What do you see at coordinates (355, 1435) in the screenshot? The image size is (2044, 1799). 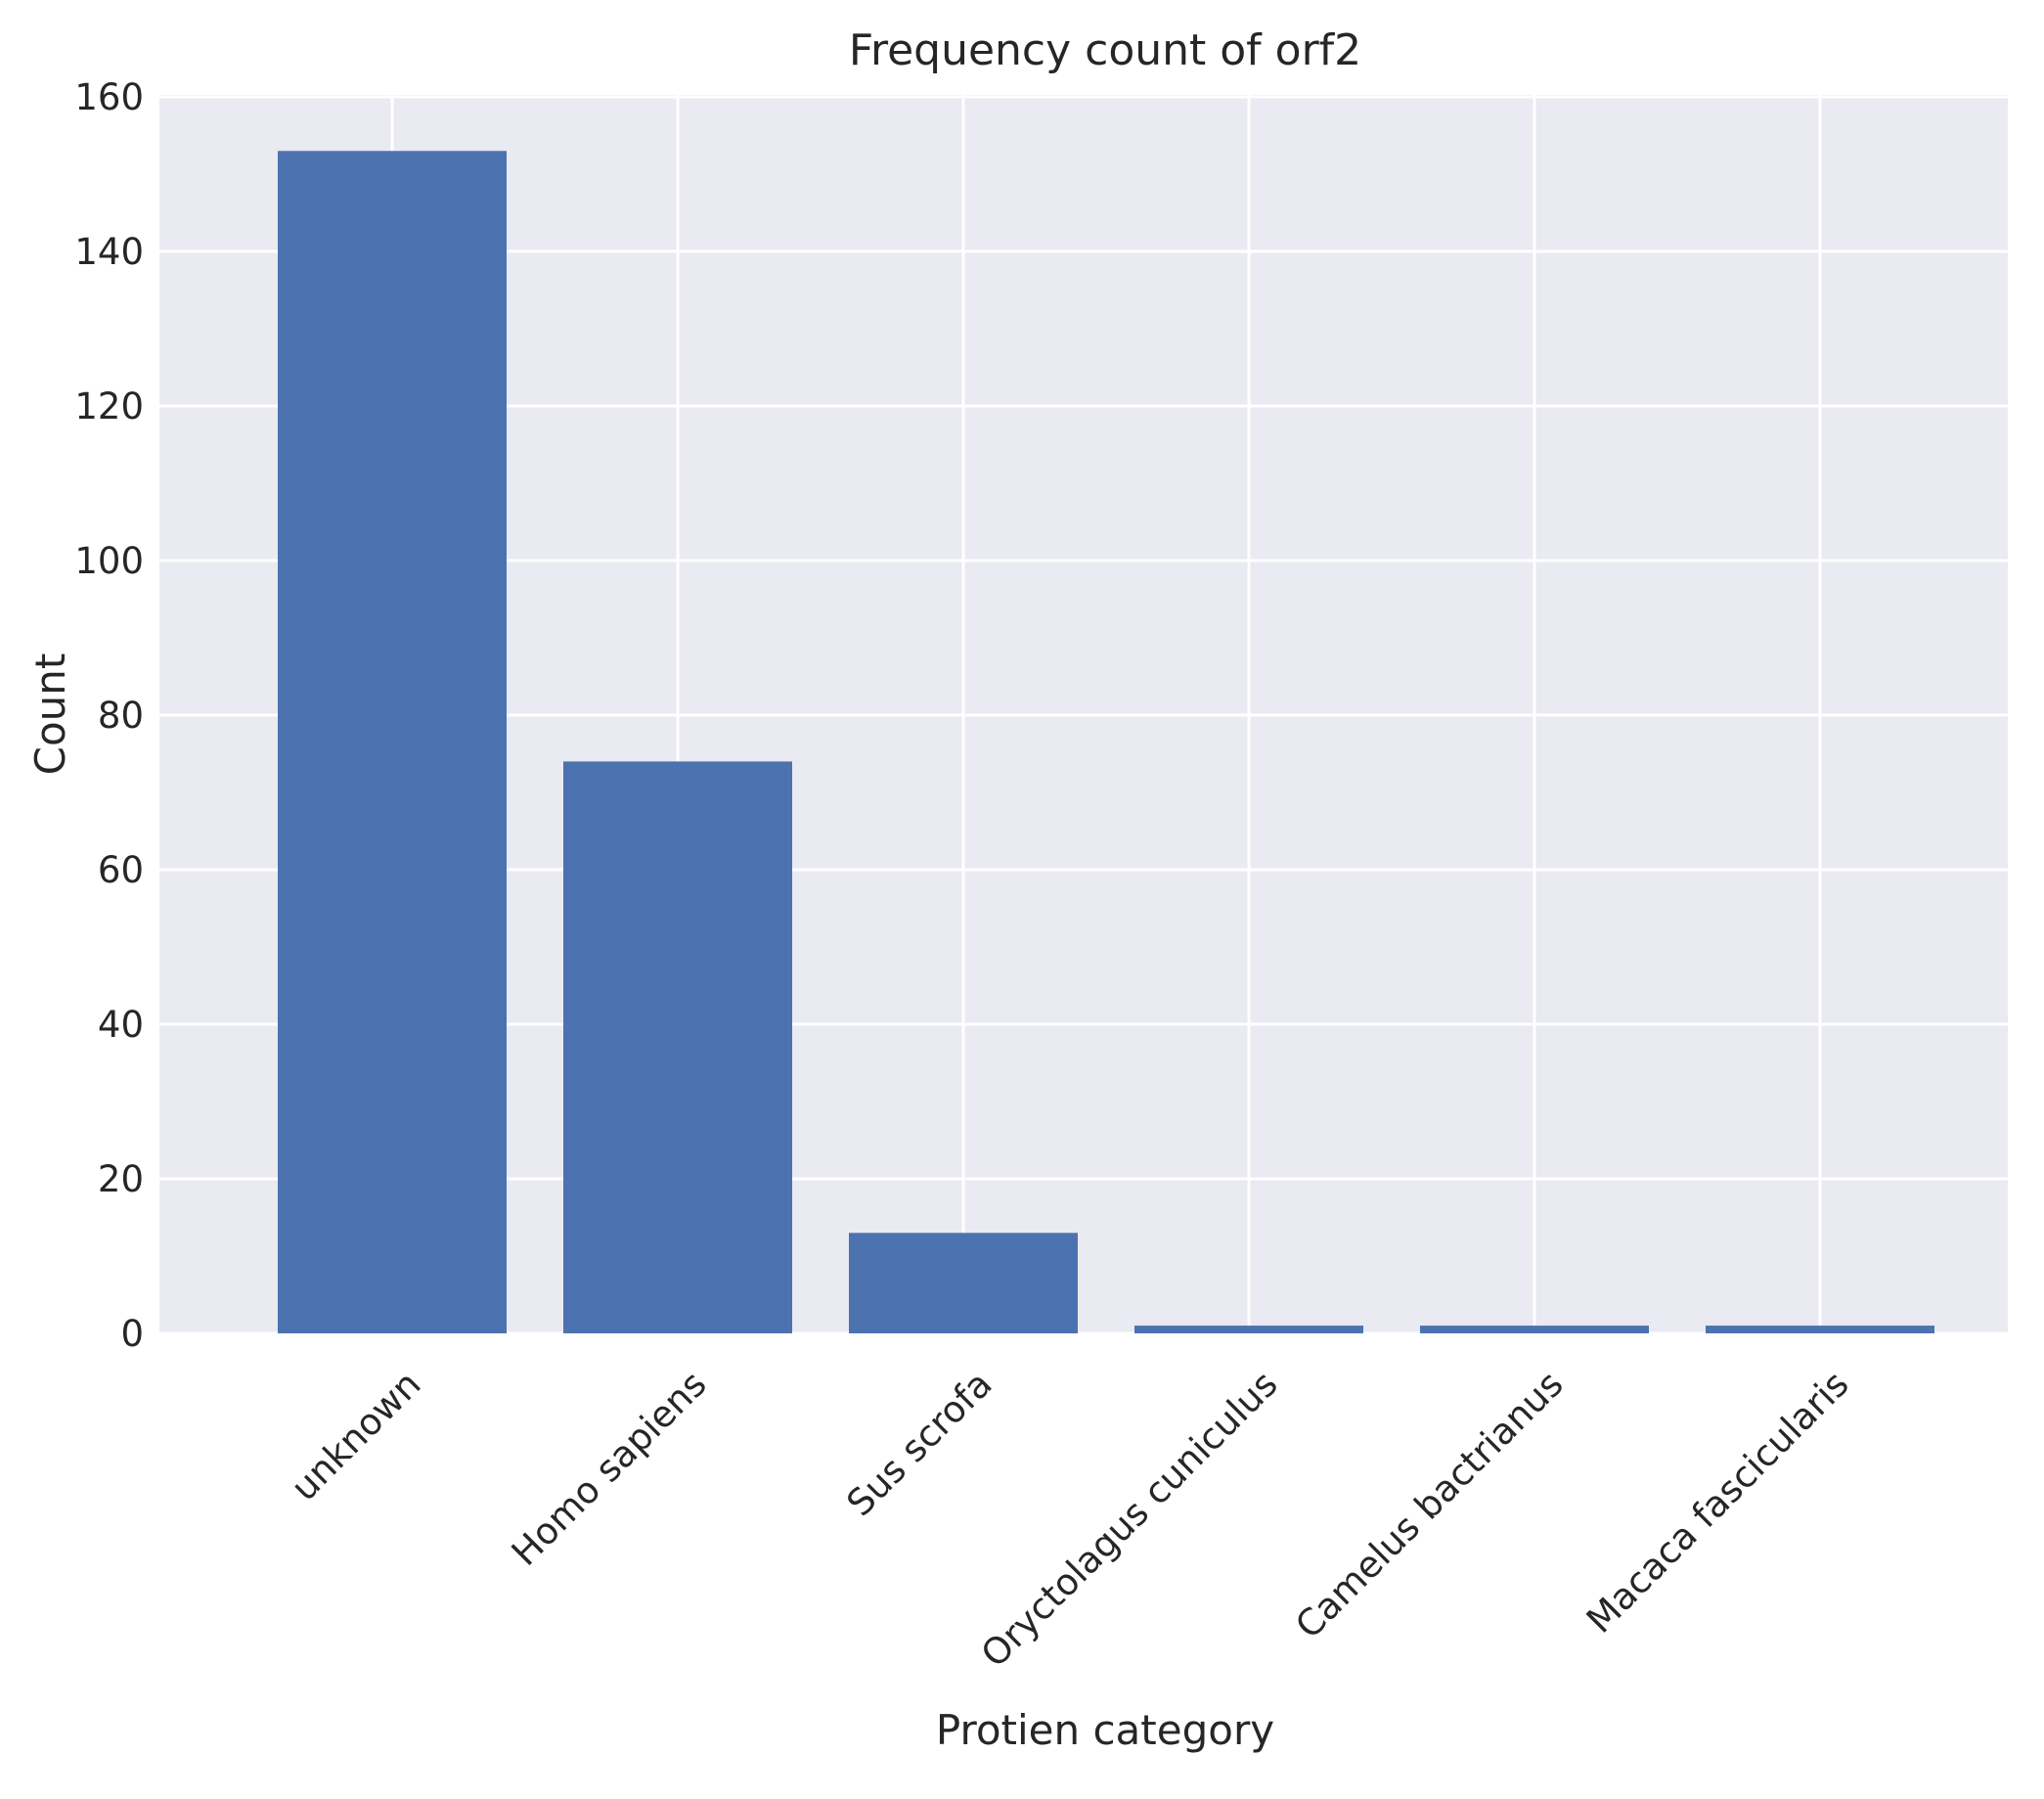 I see `x-tick-label: unknown` at bounding box center [355, 1435].